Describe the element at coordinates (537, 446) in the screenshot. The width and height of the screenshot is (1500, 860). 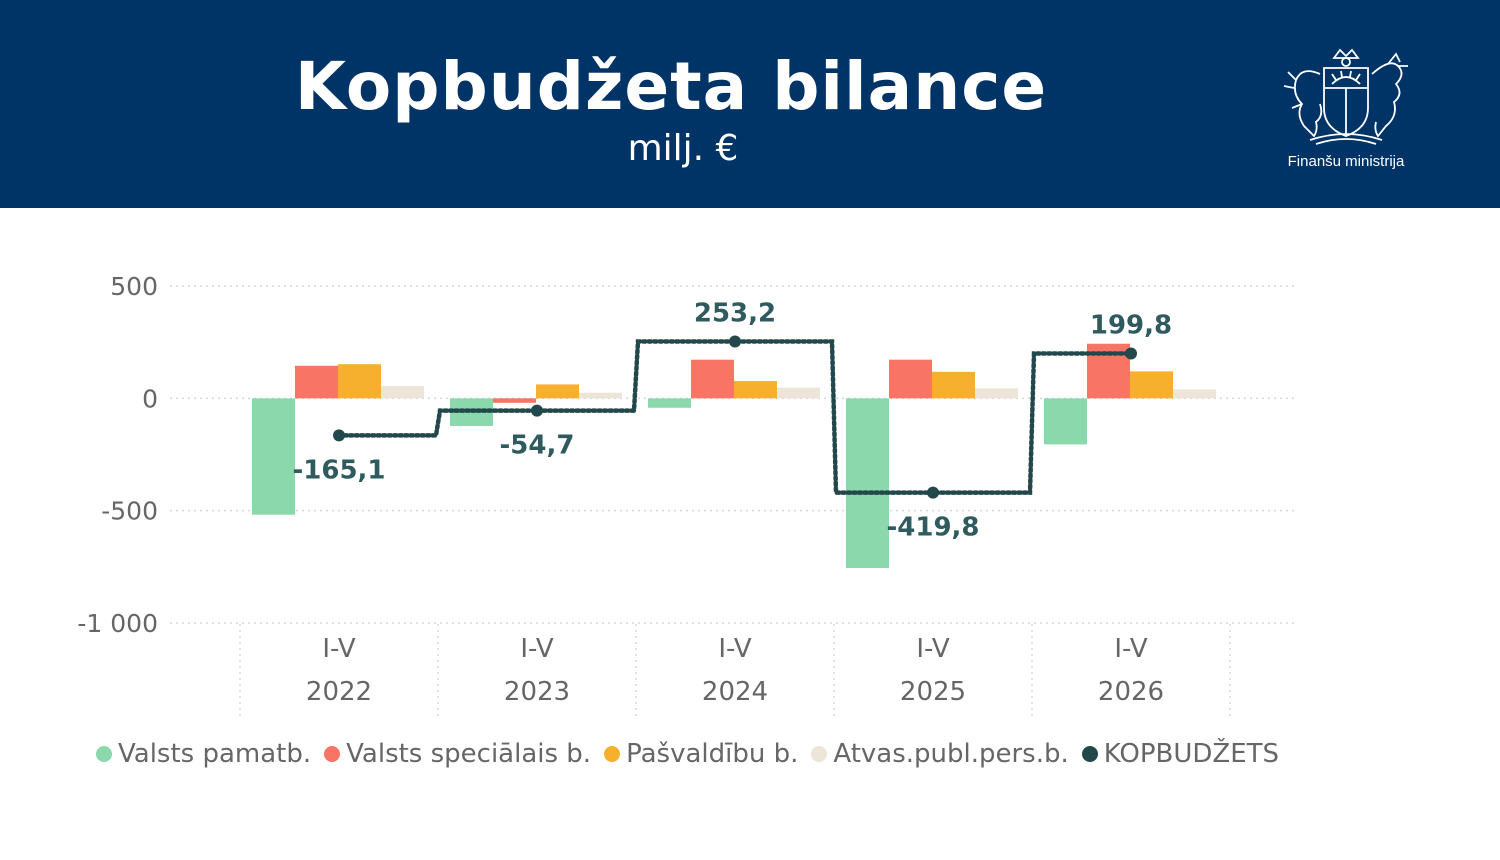
I see `data-label: -54,7` at that location.